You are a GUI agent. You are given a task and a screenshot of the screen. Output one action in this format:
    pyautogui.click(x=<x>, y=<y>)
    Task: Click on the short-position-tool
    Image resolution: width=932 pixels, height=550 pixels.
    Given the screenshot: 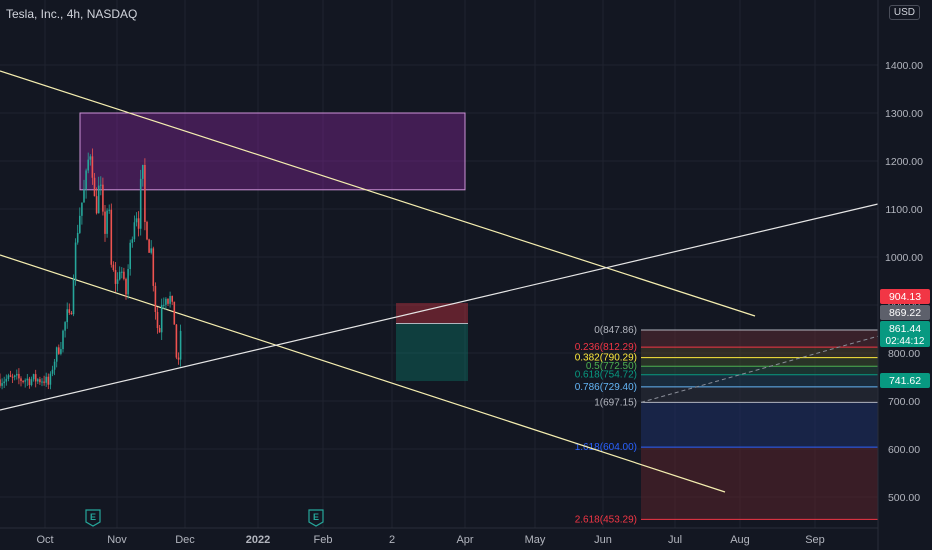 What is the action you would take?
    pyautogui.click(x=432, y=342)
    